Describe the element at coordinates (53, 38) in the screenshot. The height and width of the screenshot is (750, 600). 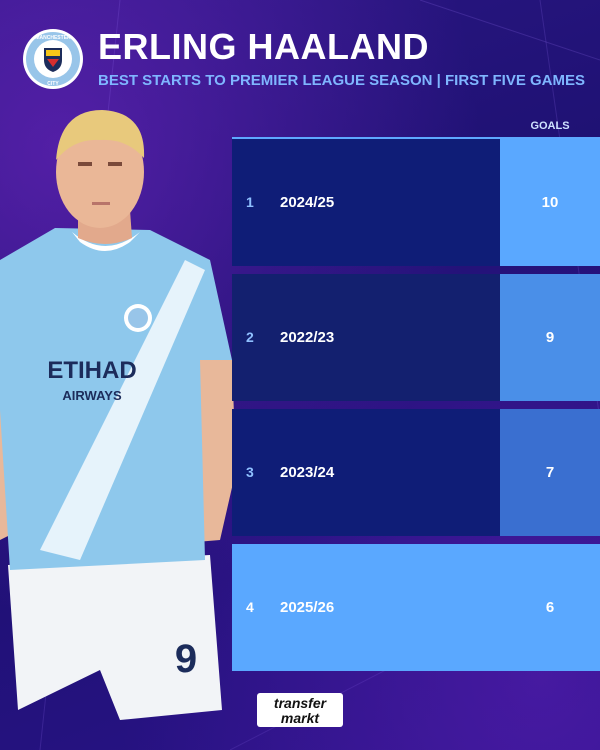
I see `crest-text-top: MANCHESTER` at that location.